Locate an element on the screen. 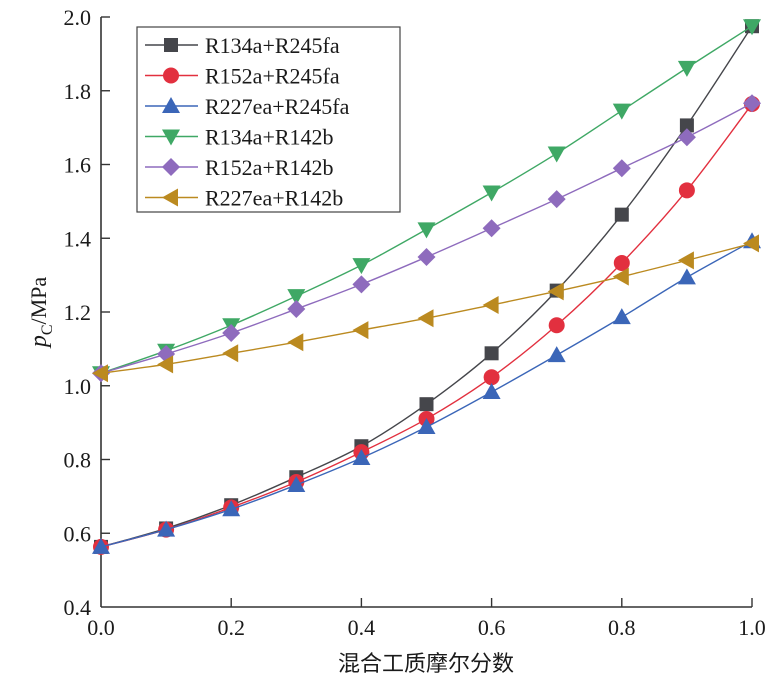 This screenshot has width=773, height=683. y-axis-title: pC/MPa is located at coordinates (41, 313).